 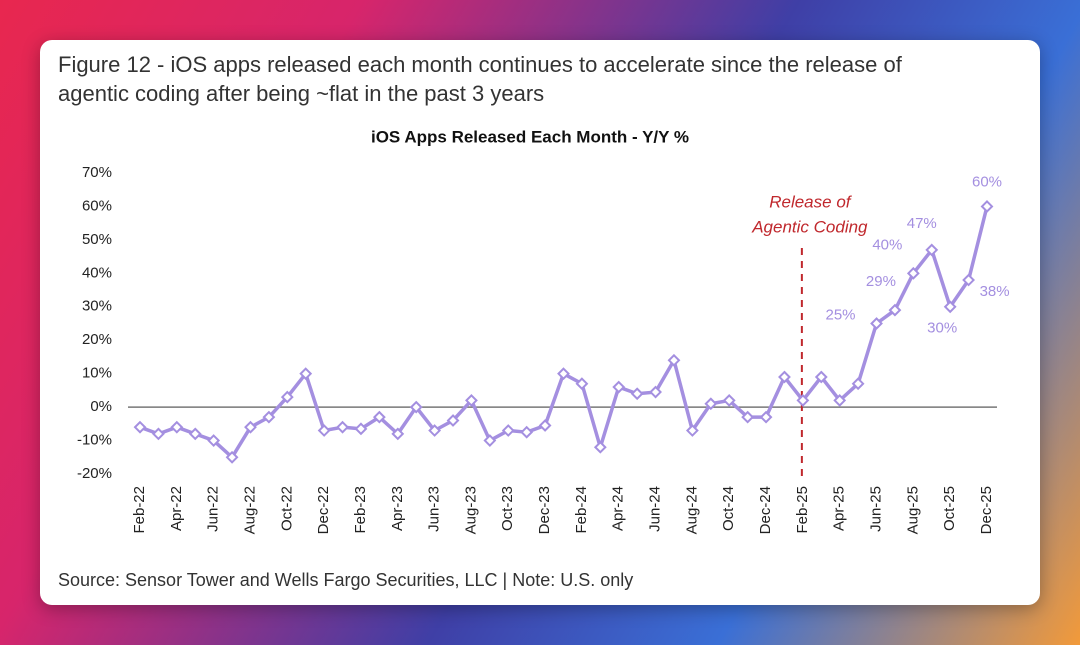 I want to click on x-tick-label: Apr-22, so click(x=176, y=508).